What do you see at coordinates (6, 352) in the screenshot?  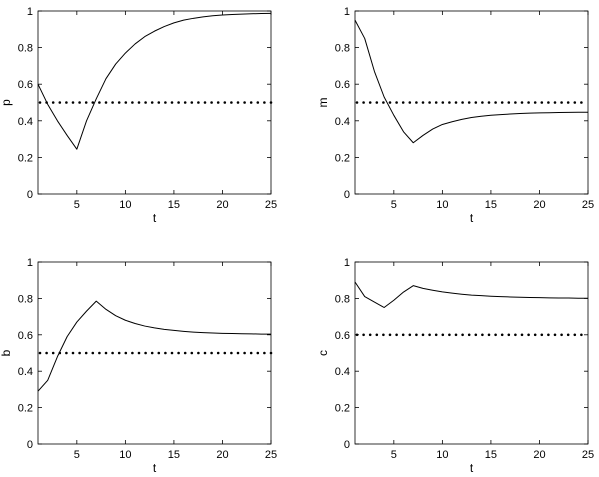 I see `y-axis-label: b` at bounding box center [6, 352].